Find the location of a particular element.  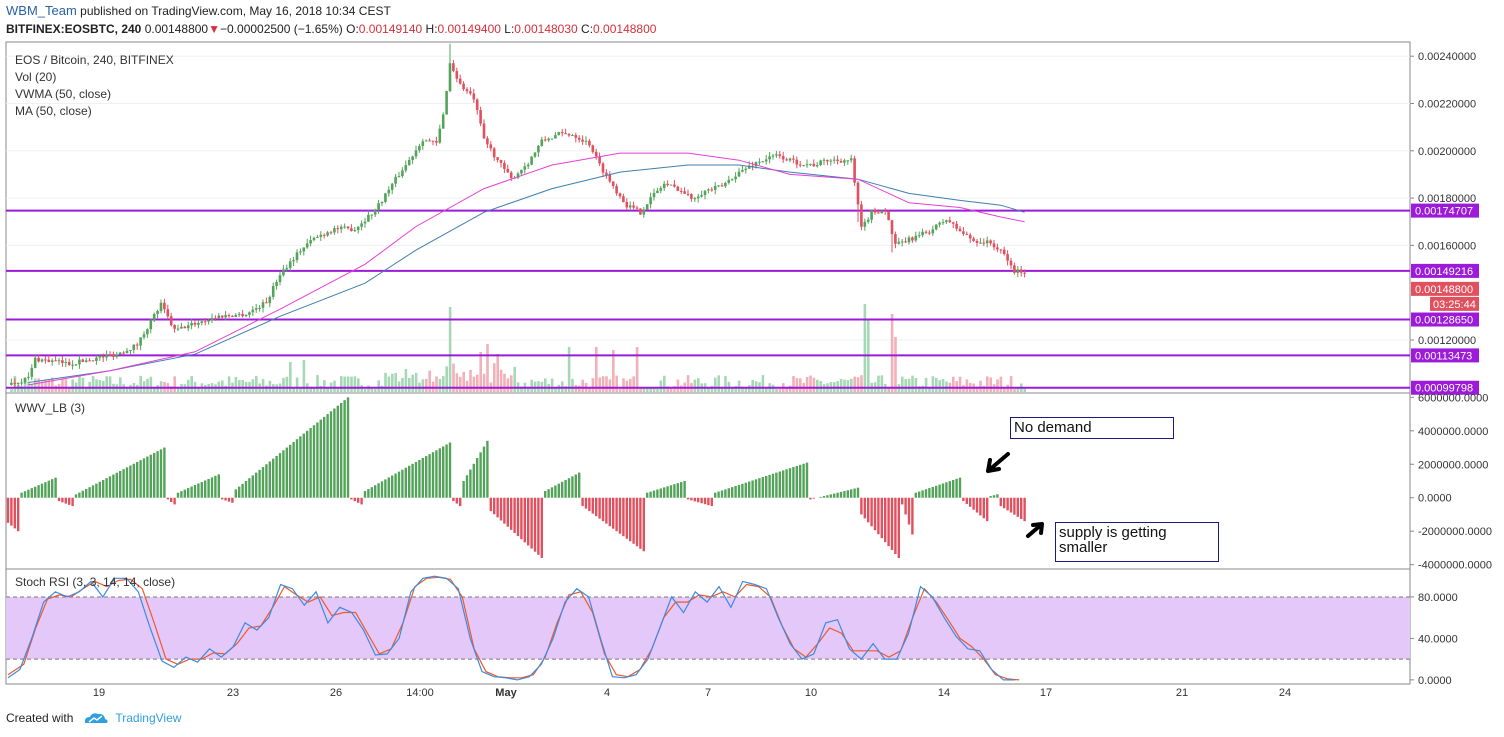

time-axis-label: 14:00 is located at coordinates (420, 693).